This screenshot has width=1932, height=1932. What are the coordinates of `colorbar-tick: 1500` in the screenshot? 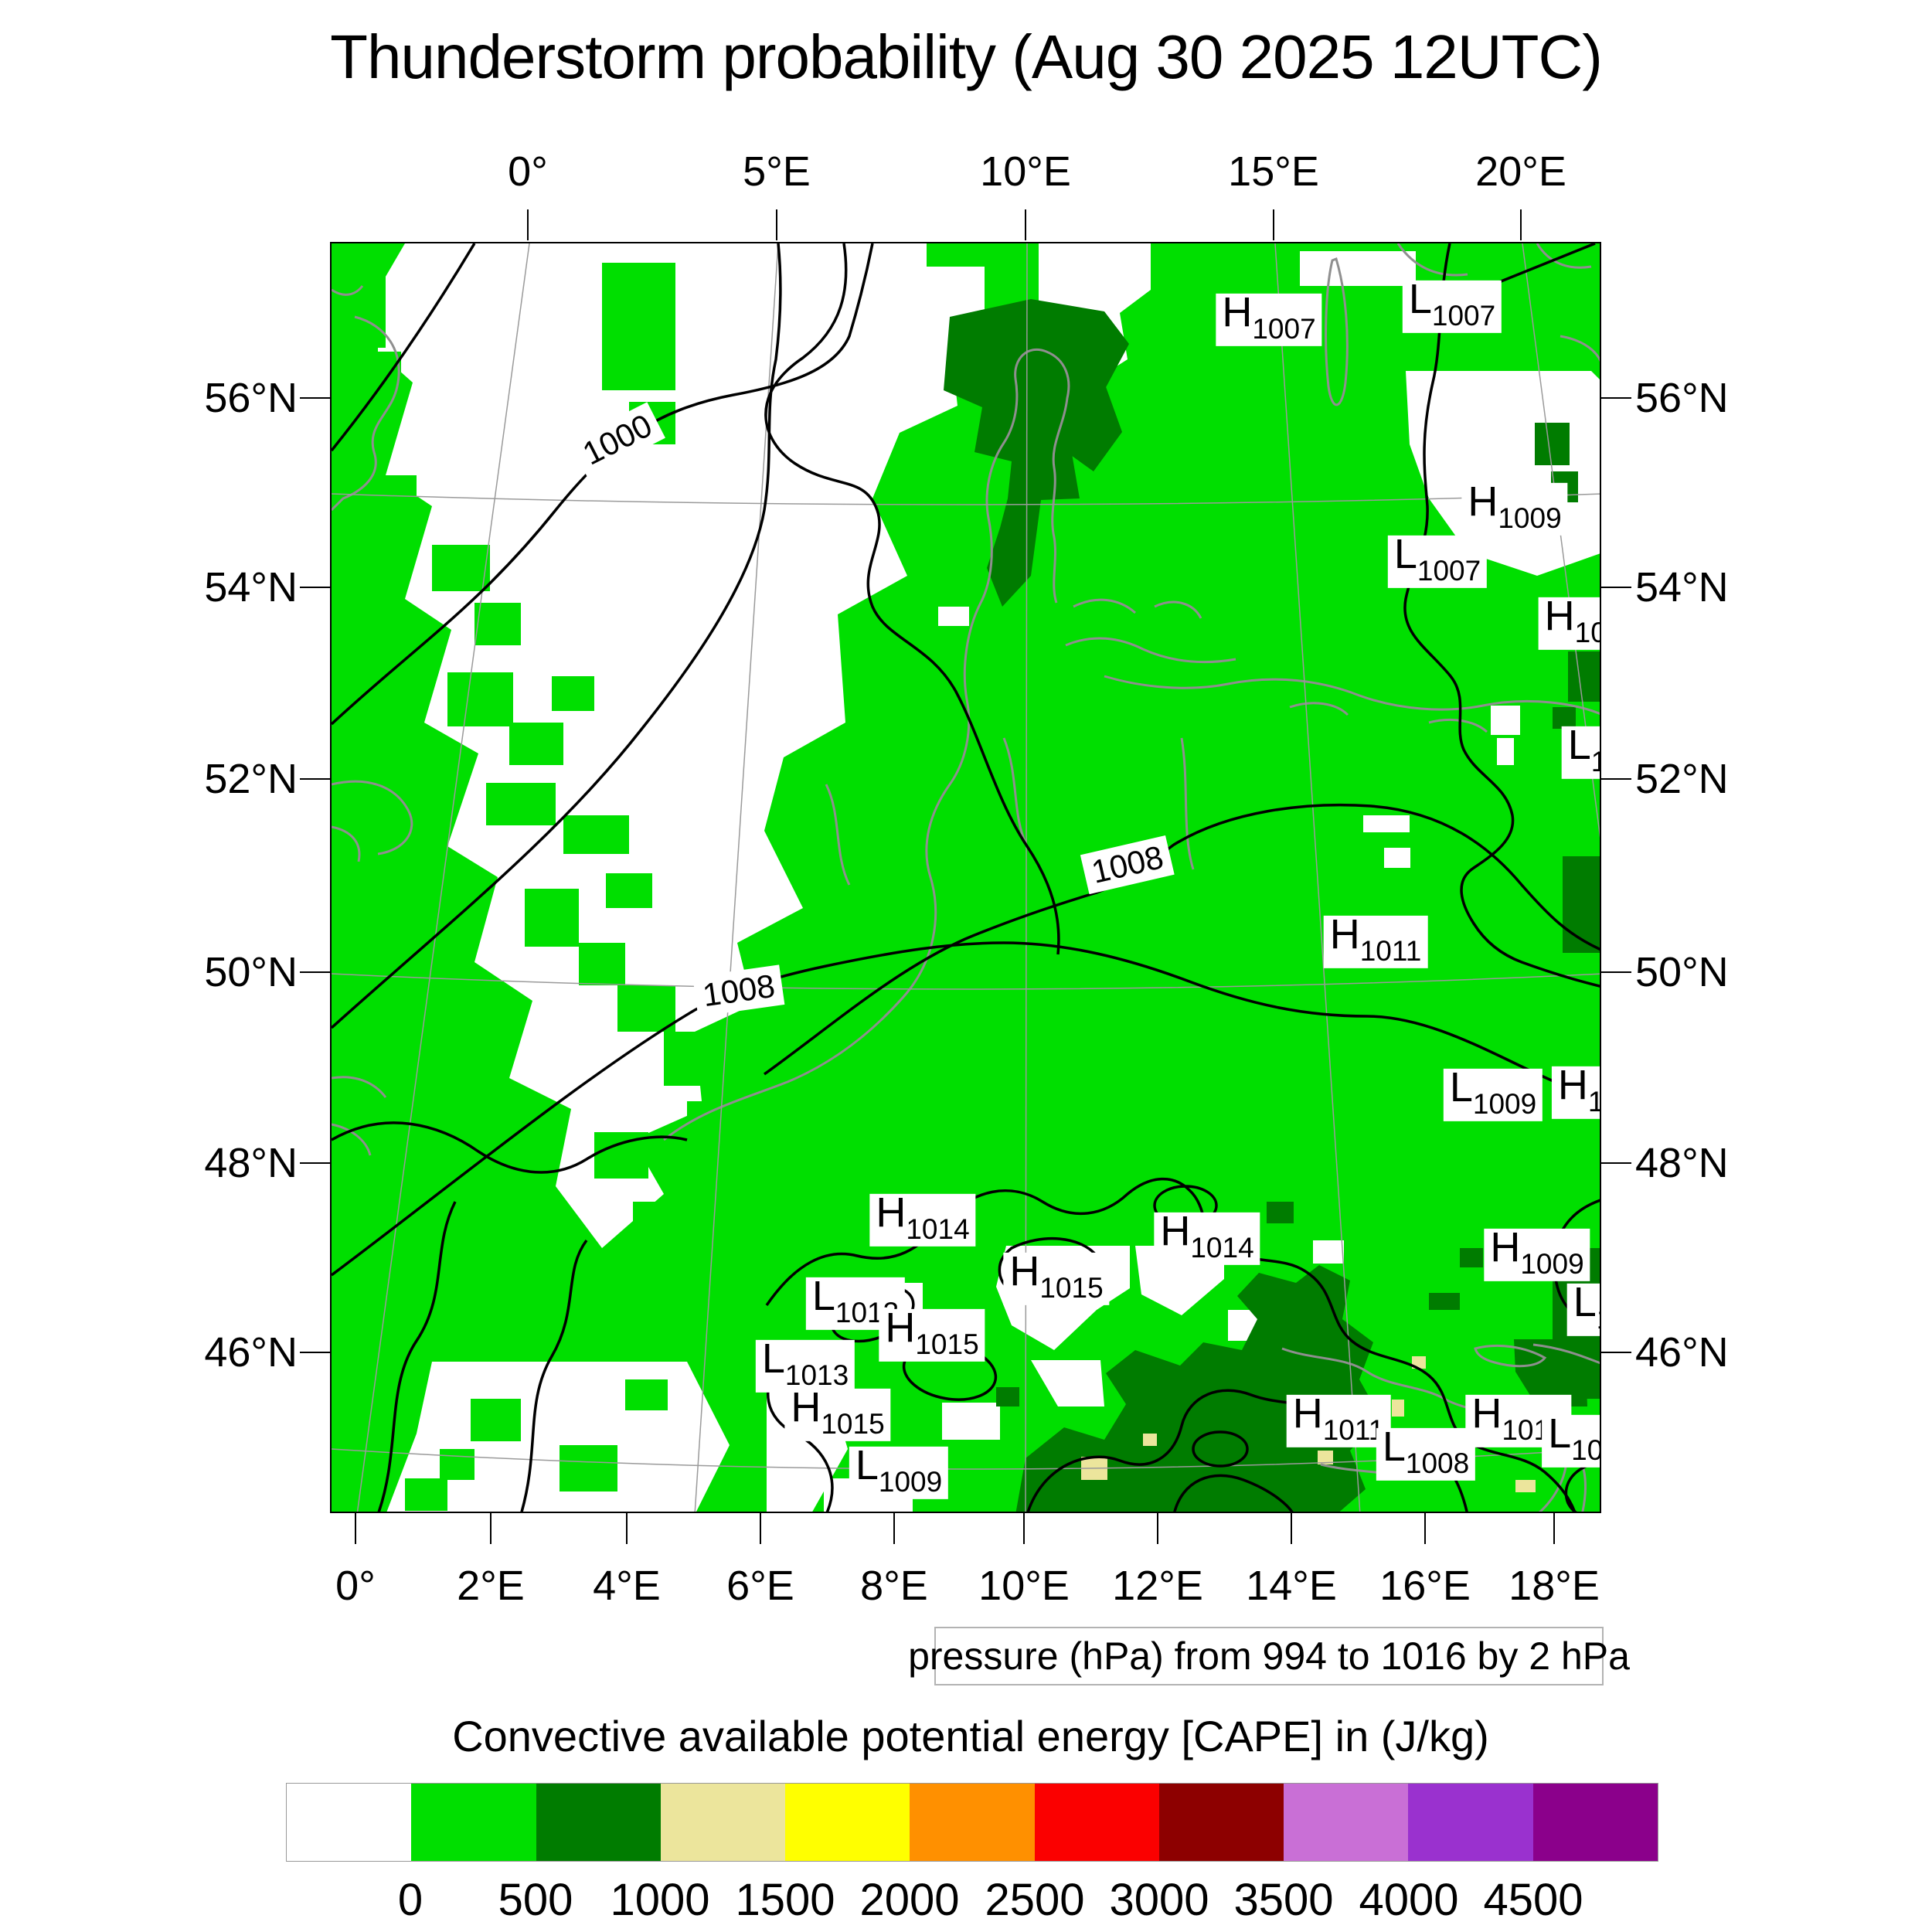 It's located at (785, 1900).